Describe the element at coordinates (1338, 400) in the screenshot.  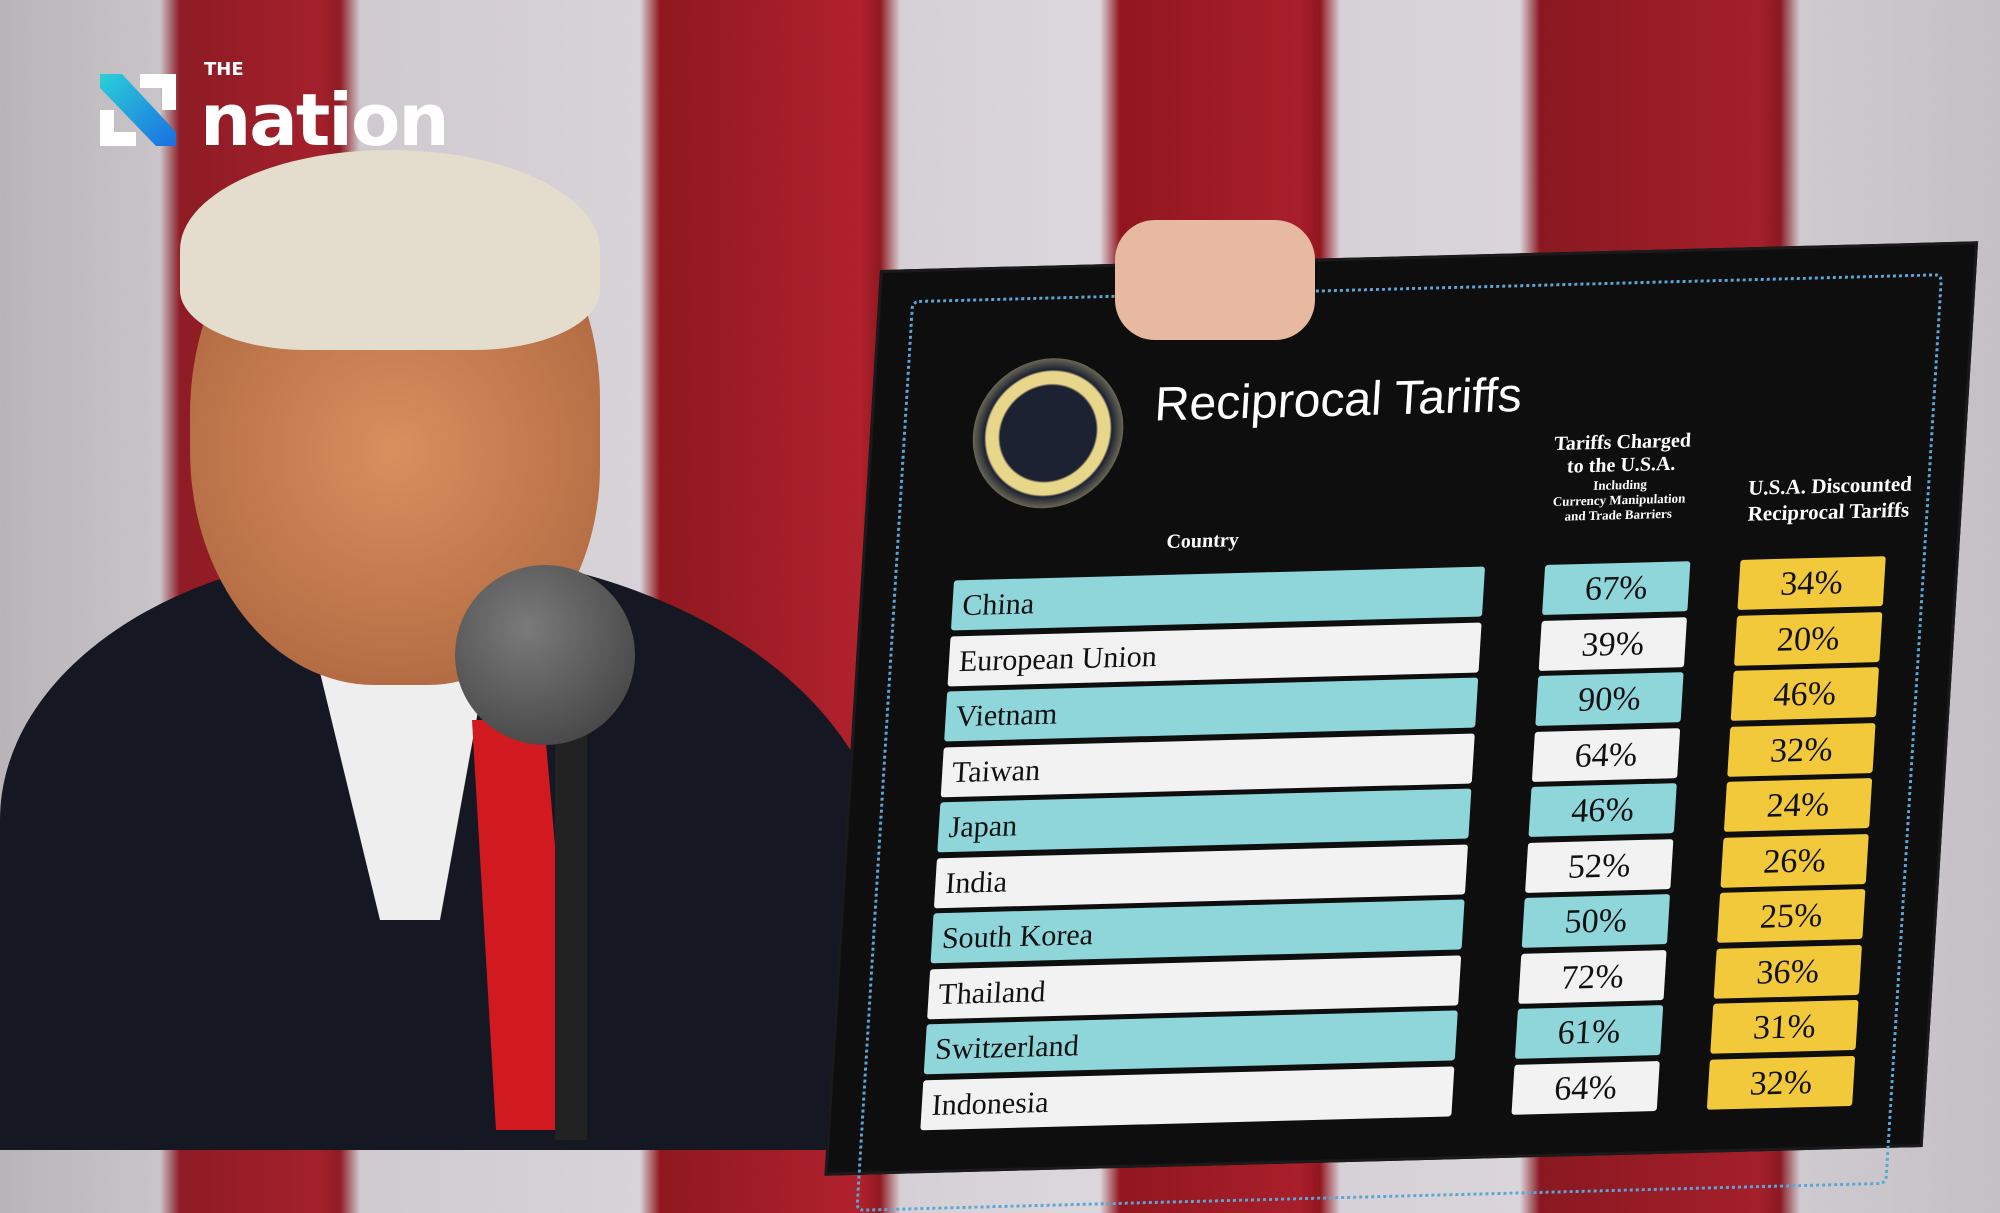
I see `board-title: Reciprocal Tariffs` at that location.